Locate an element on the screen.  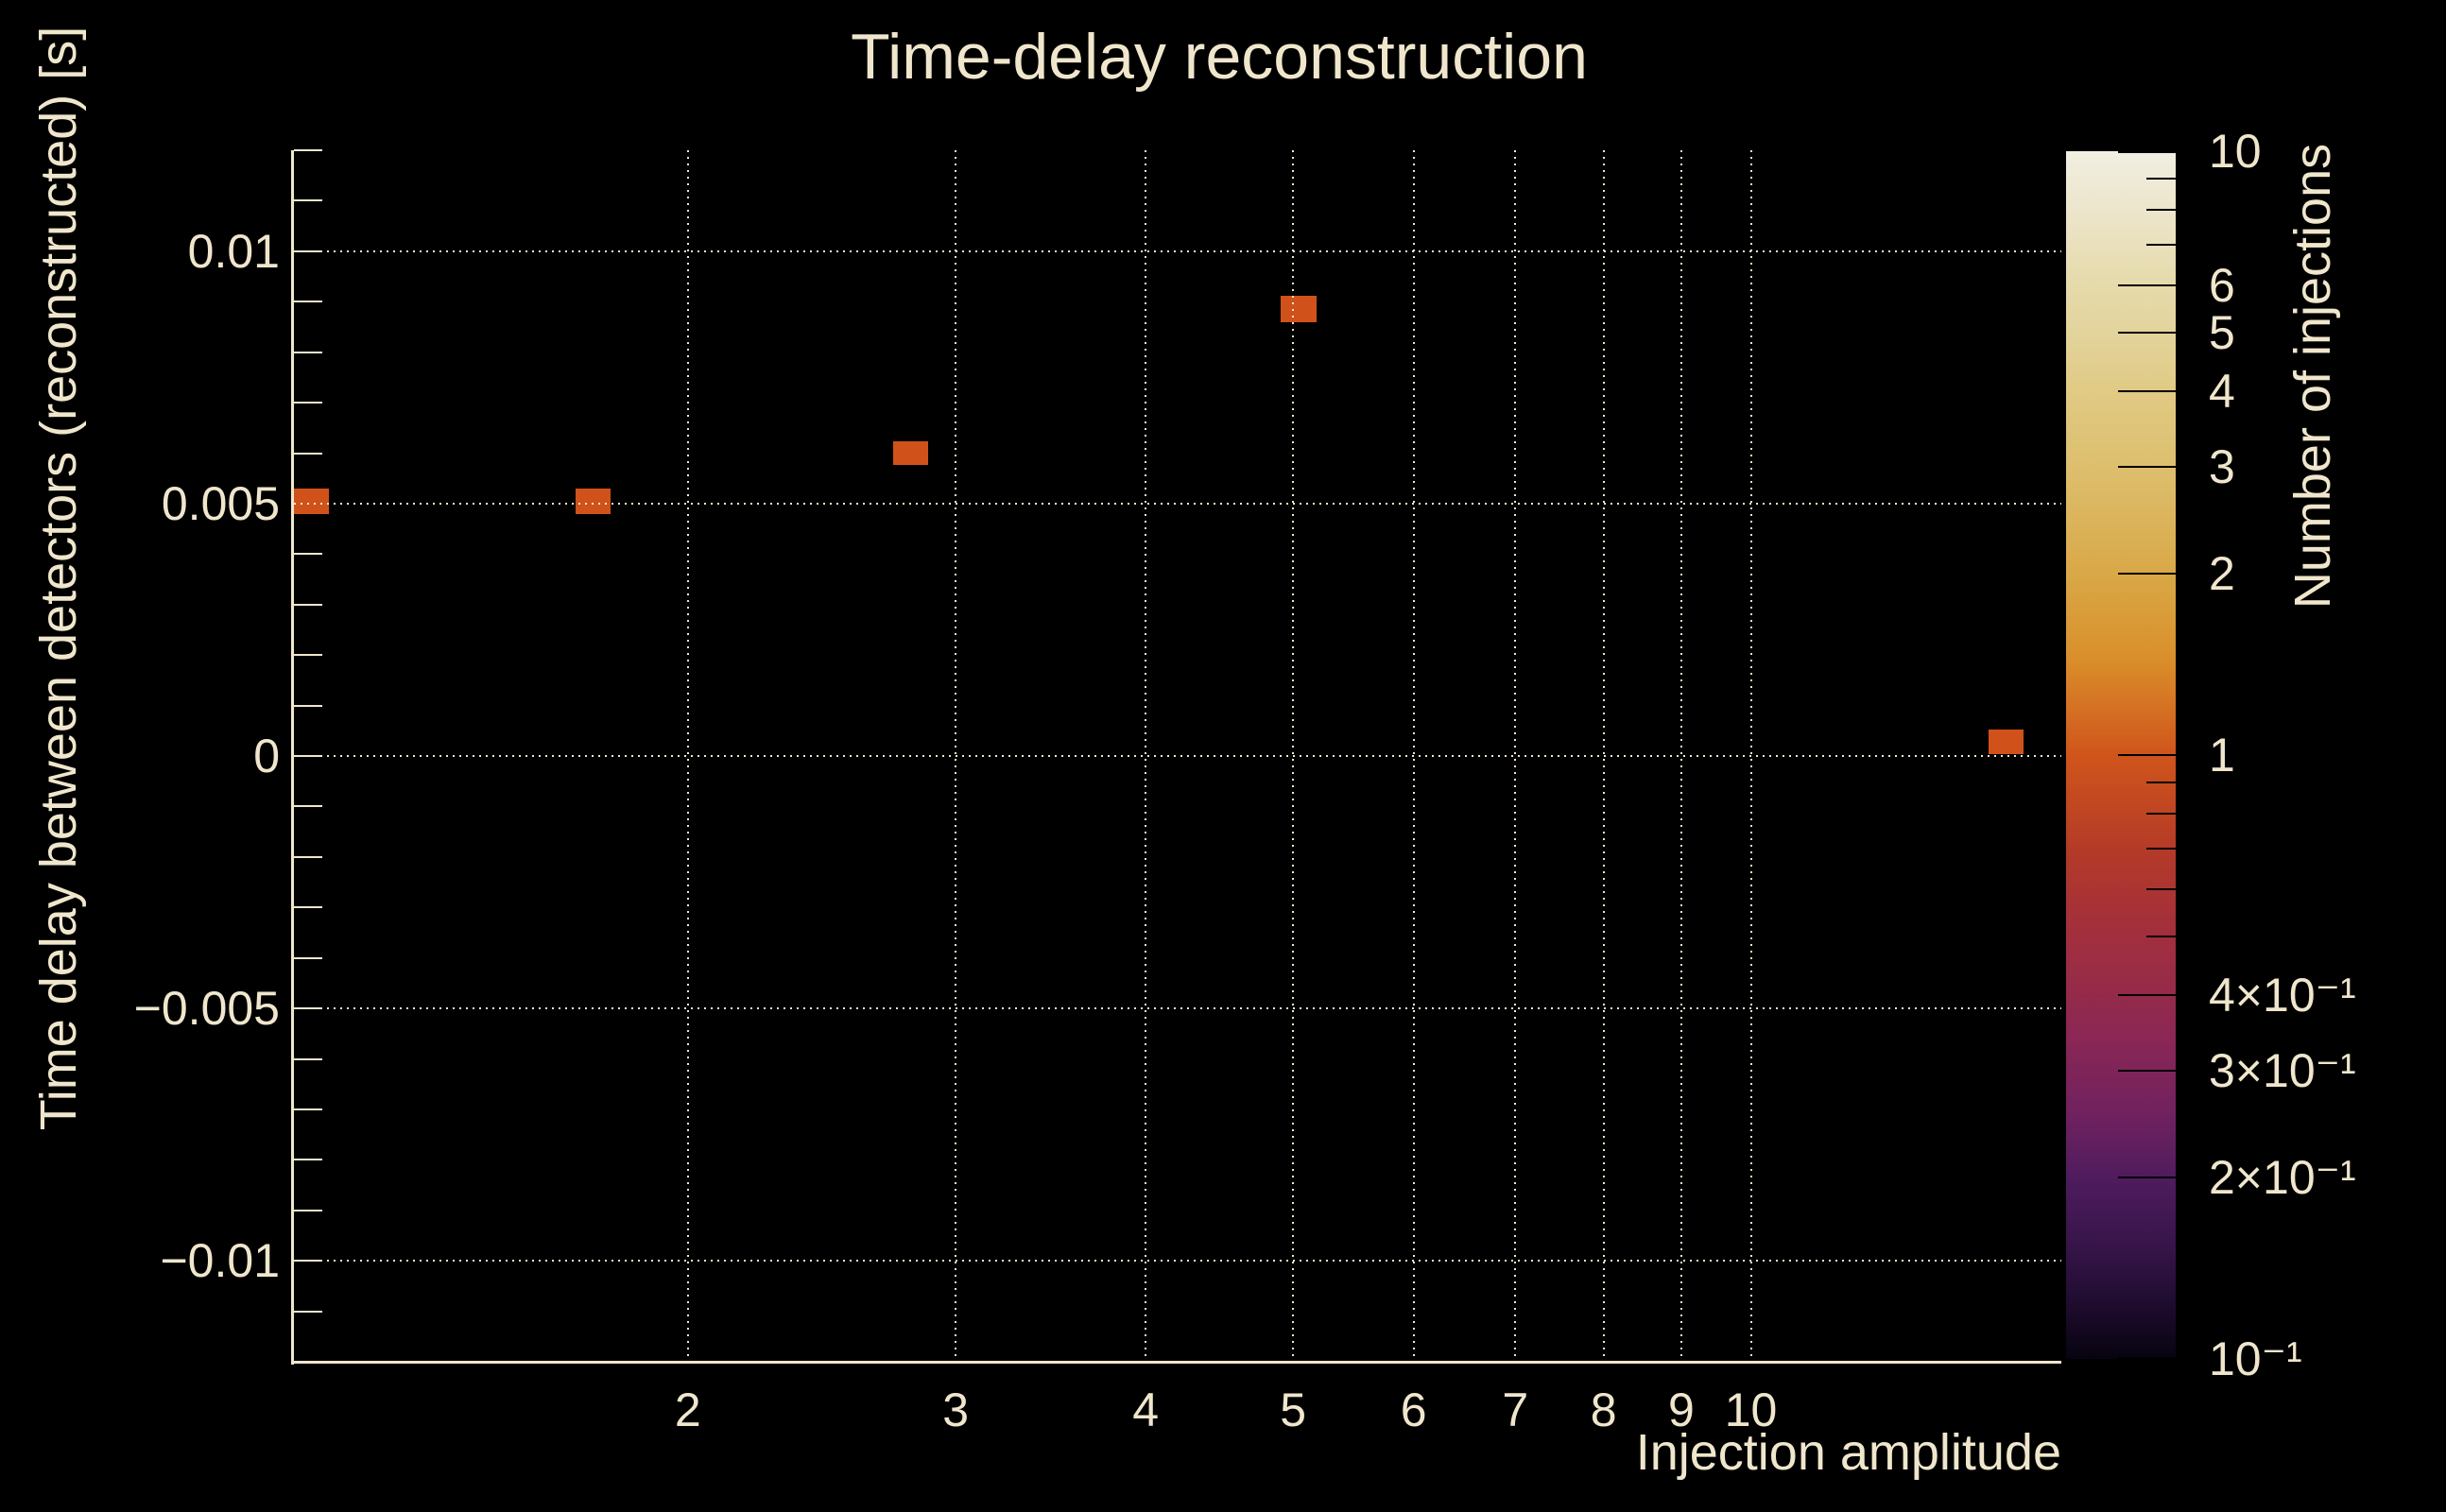
colorbar-tick-label: 1 is located at coordinates (2222, 755).